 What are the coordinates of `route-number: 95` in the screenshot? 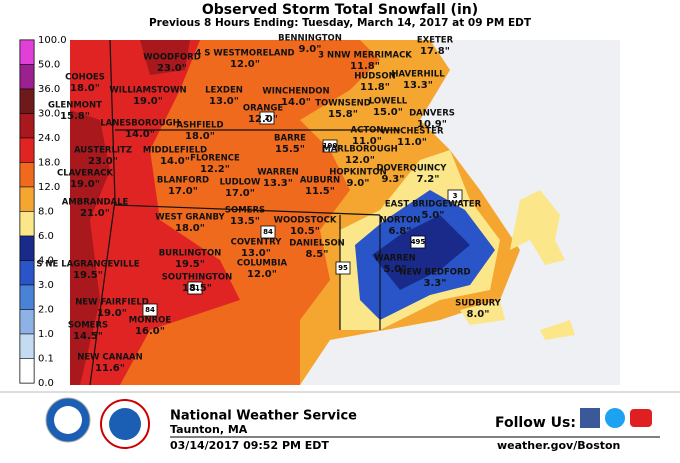 It's located at (343, 268).